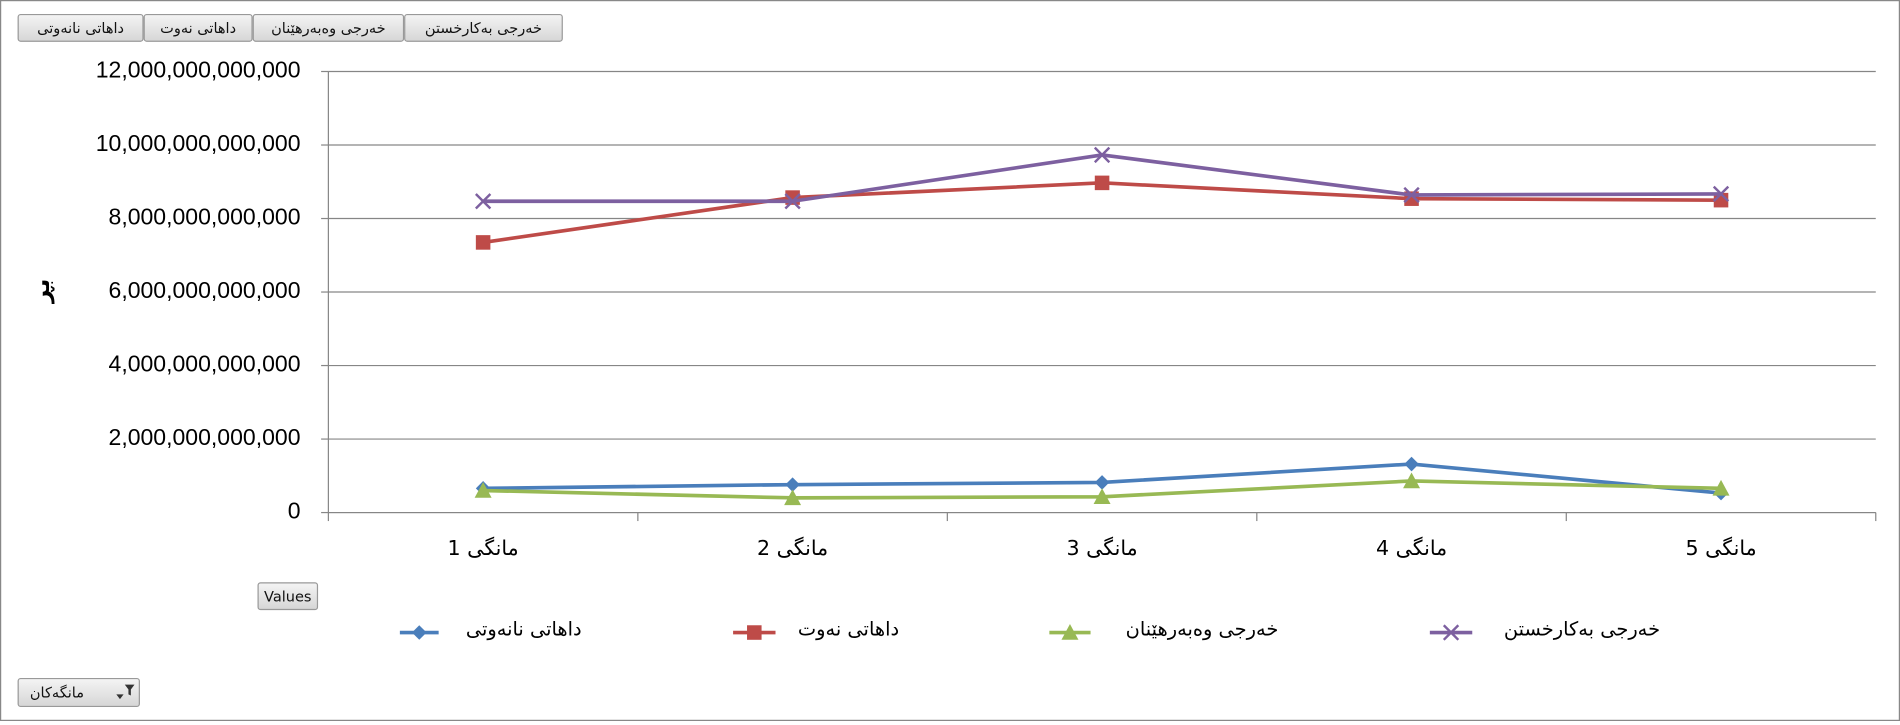 This screenshot has height=725, width=1900. What do you see at coordinates (198, 143) in the screenshot?
I see `y-tick-label: 10,000,000,000,000` at bounding box center [198, 143].